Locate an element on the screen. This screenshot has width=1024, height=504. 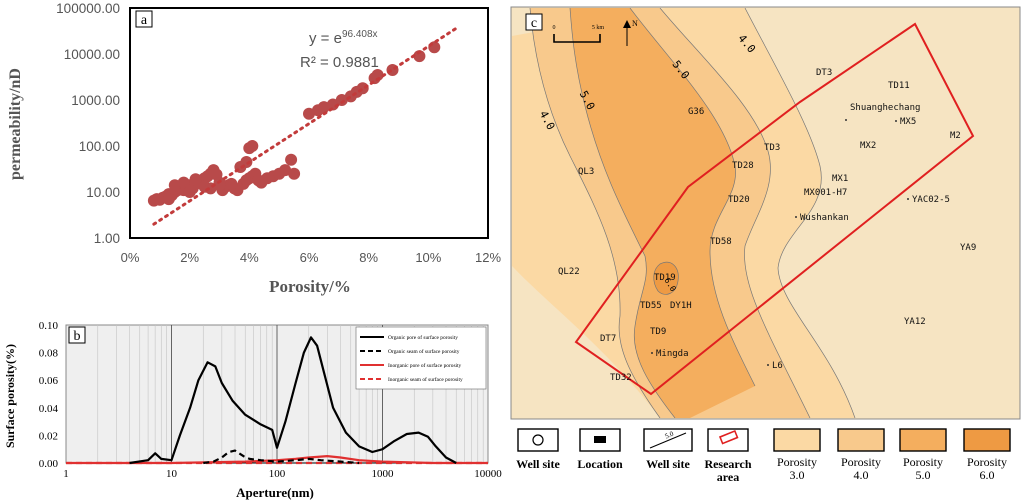
well-label-mingda: Mingda is located at coordinates (672, 354).